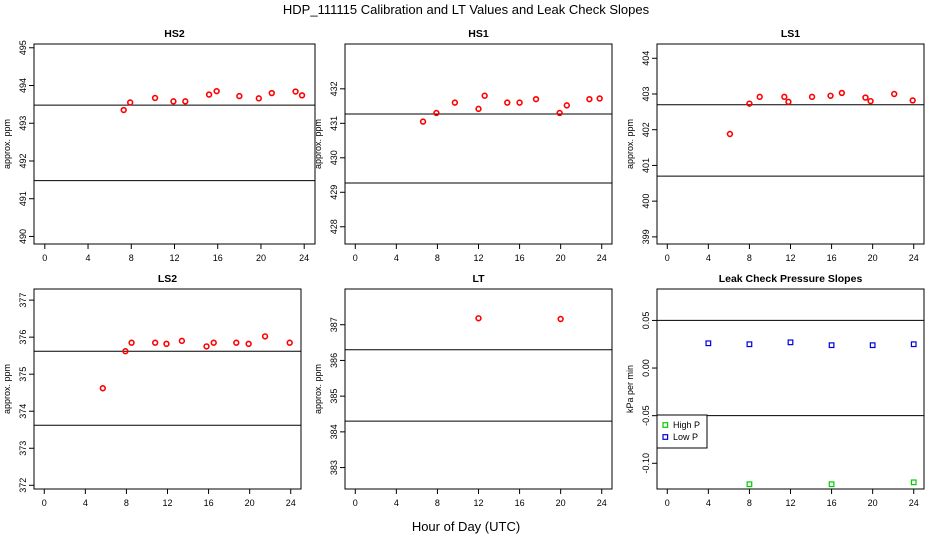 This screenshot has height=540, width=936. What do you see at coordinates (466, 526) in the screenshot?
I see `figure-x-axis-label: Hour of Day (UTC)` at bounding box center [466, 526].